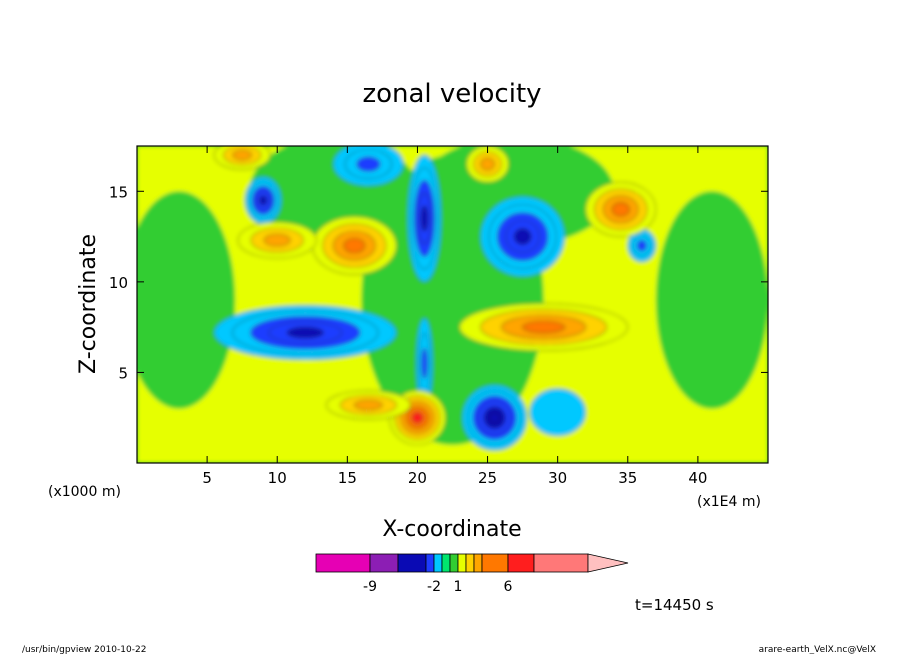 The image size is (904, 654). Describe the element at coordinates (118, 283) in the screenshot. I see `y-tick-label-10: 10` at that location.